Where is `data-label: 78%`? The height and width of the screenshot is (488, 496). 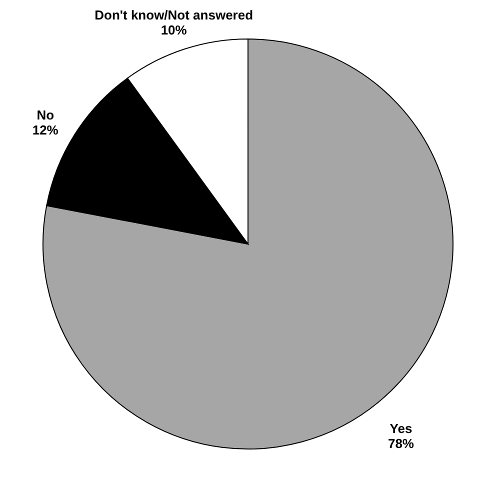
data-label: 78% is located at coordinates (401, 443).